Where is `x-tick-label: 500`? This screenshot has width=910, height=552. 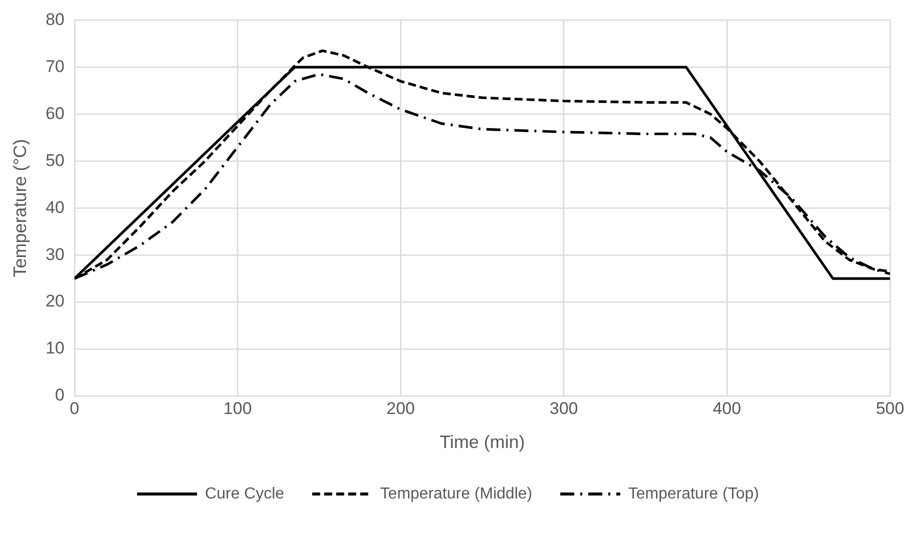
x-tick-label: 500 is located at coordinates (890, 408).